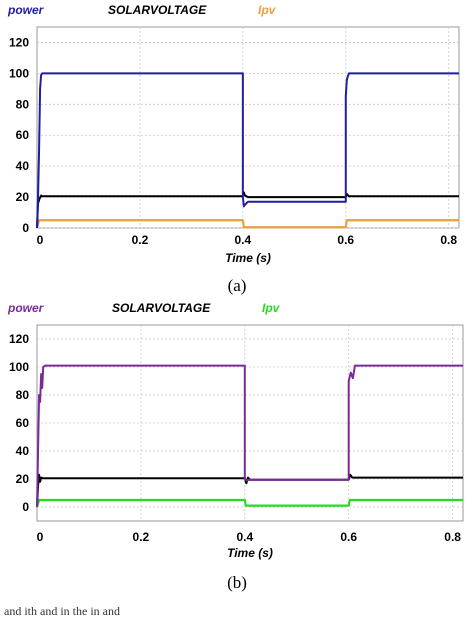 Image resolution: width=474 pixels, height=619 pixels. I want to click on panel-a-x-tick-label: 0.8, so click(448, 240).